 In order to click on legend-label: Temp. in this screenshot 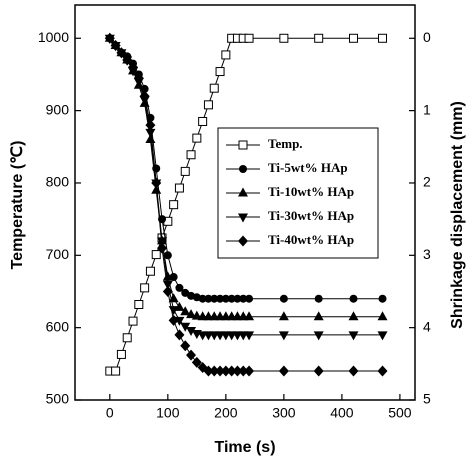, I will do `click(285, 143)`.